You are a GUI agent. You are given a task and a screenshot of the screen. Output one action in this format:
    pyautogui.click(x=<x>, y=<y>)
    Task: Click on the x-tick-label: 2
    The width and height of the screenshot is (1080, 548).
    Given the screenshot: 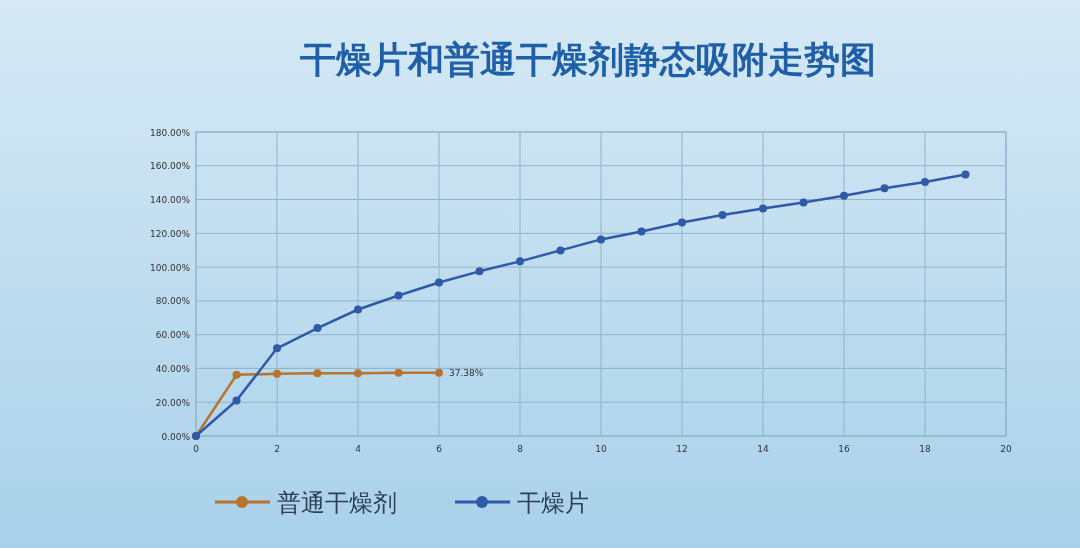 What is the action you would take?
    pyautogui.click(x=277, y=449)
    